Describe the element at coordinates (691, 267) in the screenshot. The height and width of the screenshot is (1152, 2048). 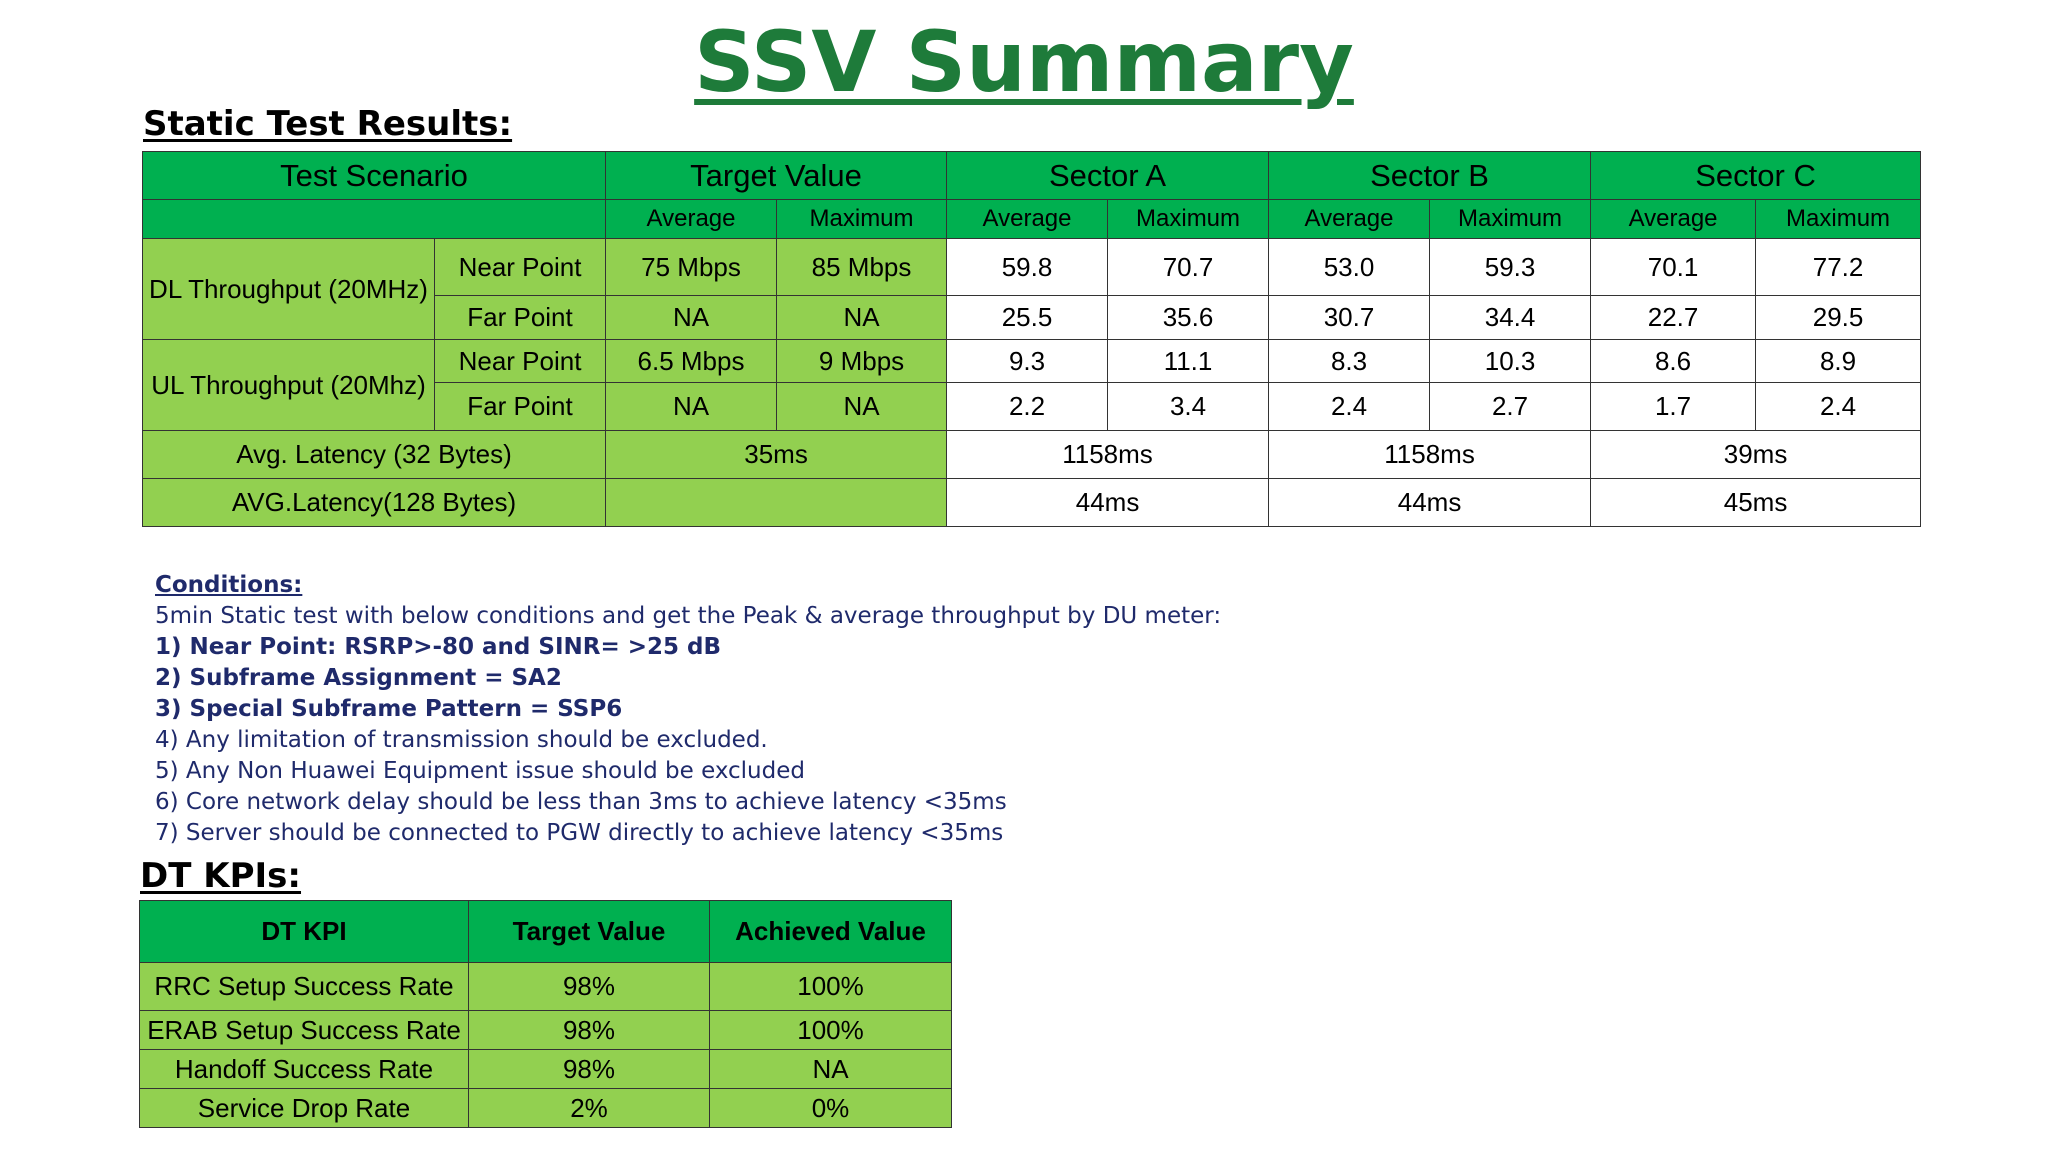
I see `dl-near-target-average: 75 Mbps` at that location.